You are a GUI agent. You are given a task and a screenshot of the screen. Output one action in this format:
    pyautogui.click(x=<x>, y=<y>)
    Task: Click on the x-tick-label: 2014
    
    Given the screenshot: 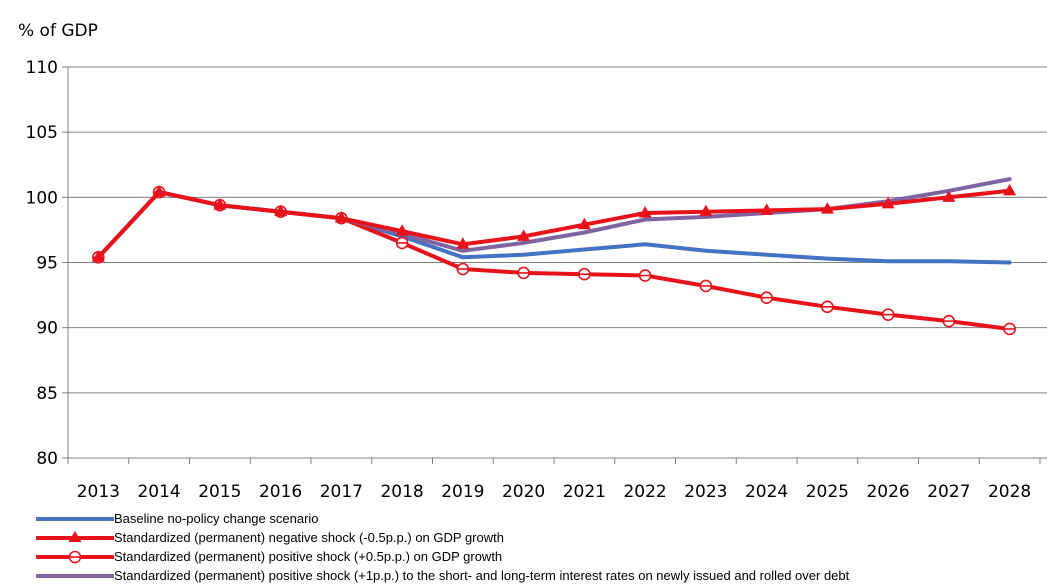 What is the action you would take?
    pyautogui.click(x=158, y=492)
    